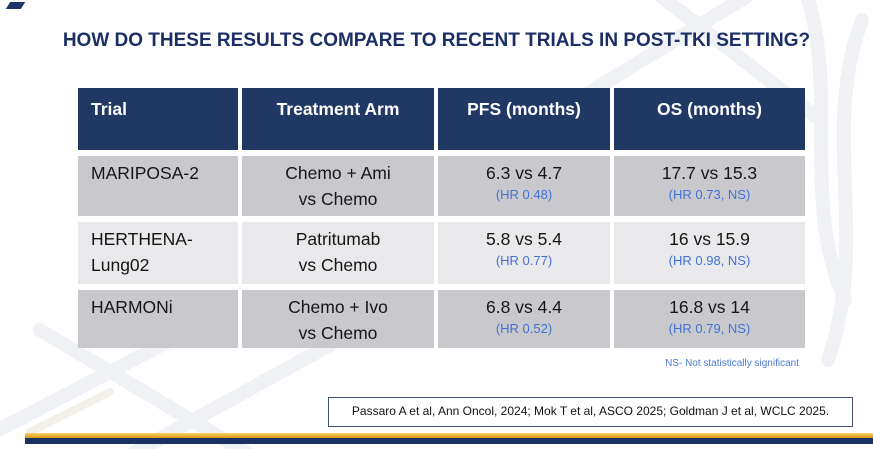 The height and width of the screenshot is (449, 873). I want to click on trial-name-line: HARMONi, so click(132, 307).